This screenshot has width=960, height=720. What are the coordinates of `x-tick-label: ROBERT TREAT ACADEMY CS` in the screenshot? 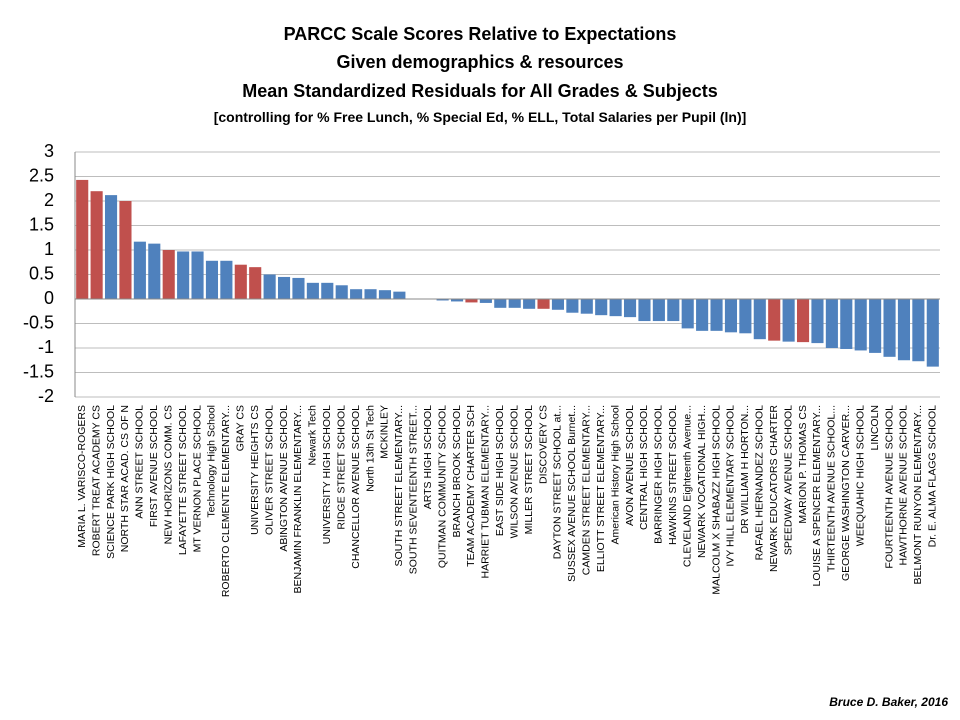 It's located at (96, 480).